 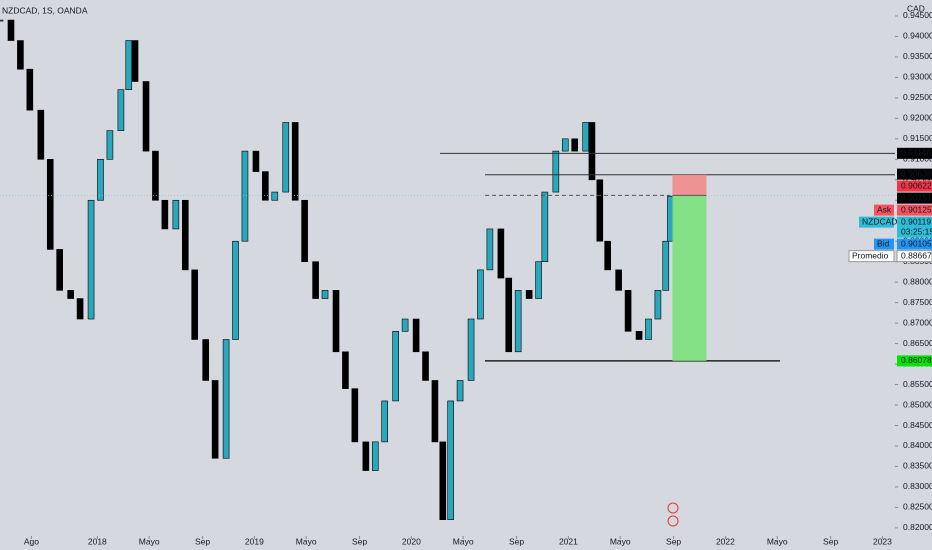 I want to click on name-label: Ask, so click(x=884, y=209).